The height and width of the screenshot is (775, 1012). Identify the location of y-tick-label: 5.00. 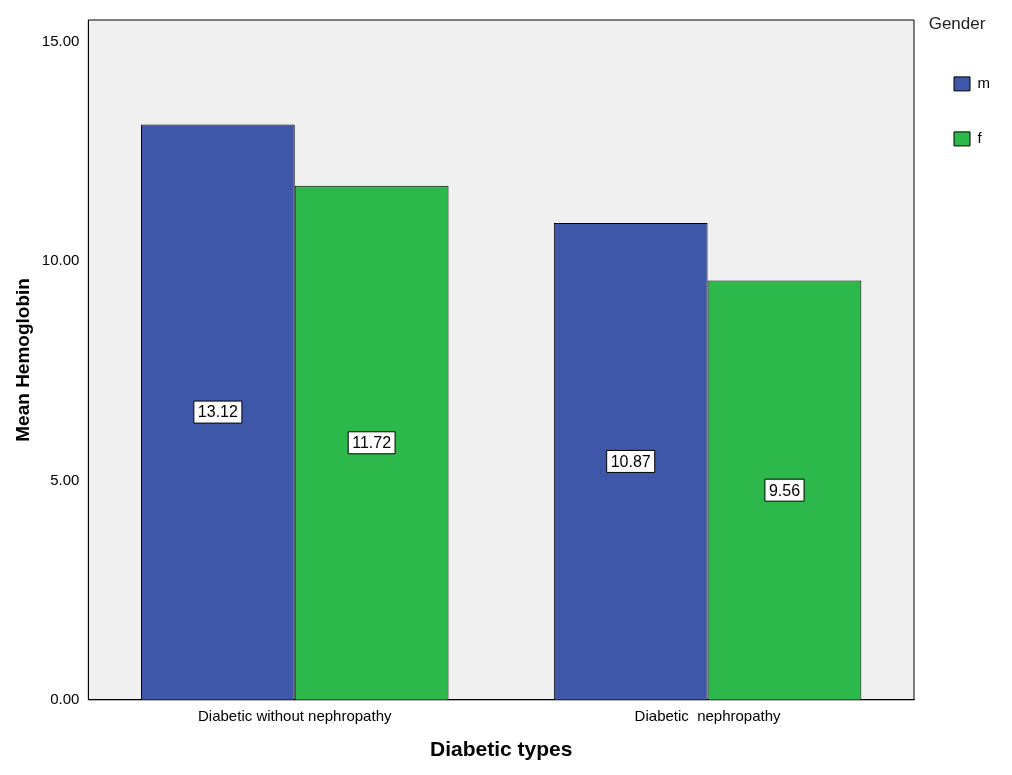
(65, 479).